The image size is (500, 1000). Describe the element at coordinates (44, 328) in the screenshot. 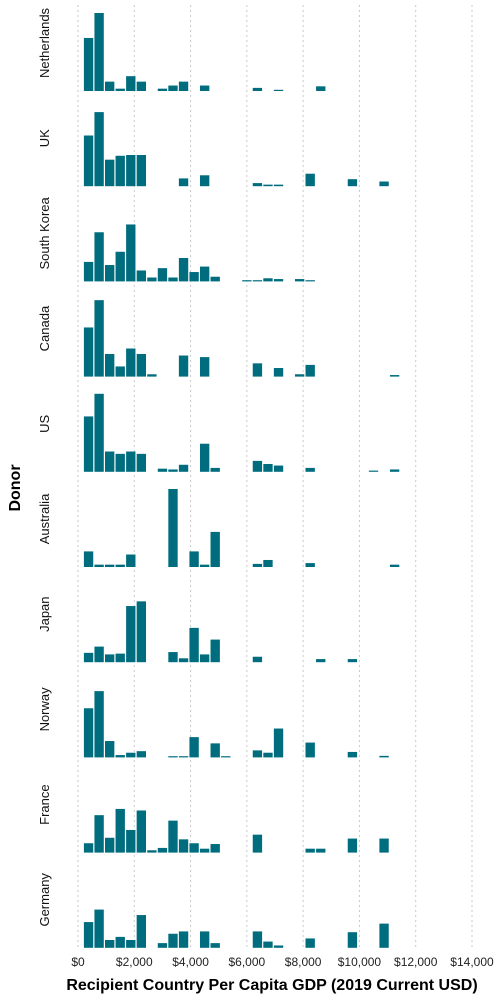

I see `donor-label: Canada` at that location.